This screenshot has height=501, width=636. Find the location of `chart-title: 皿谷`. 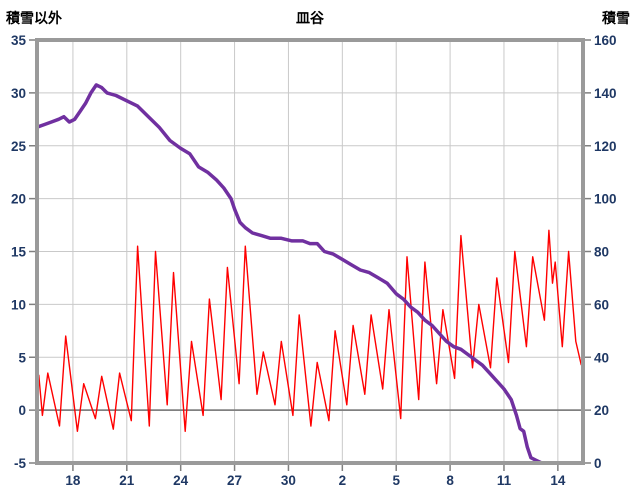

chart-title: 皿谷 is located at coordinates (310, 18).